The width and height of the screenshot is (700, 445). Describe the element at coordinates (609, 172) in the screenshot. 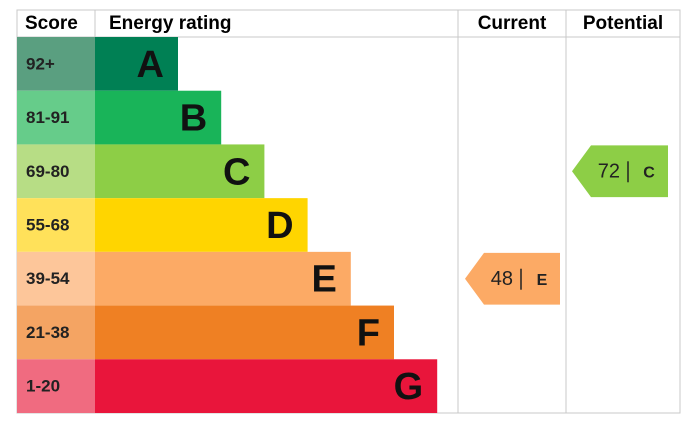

I see `potential-value: 72` at that location.